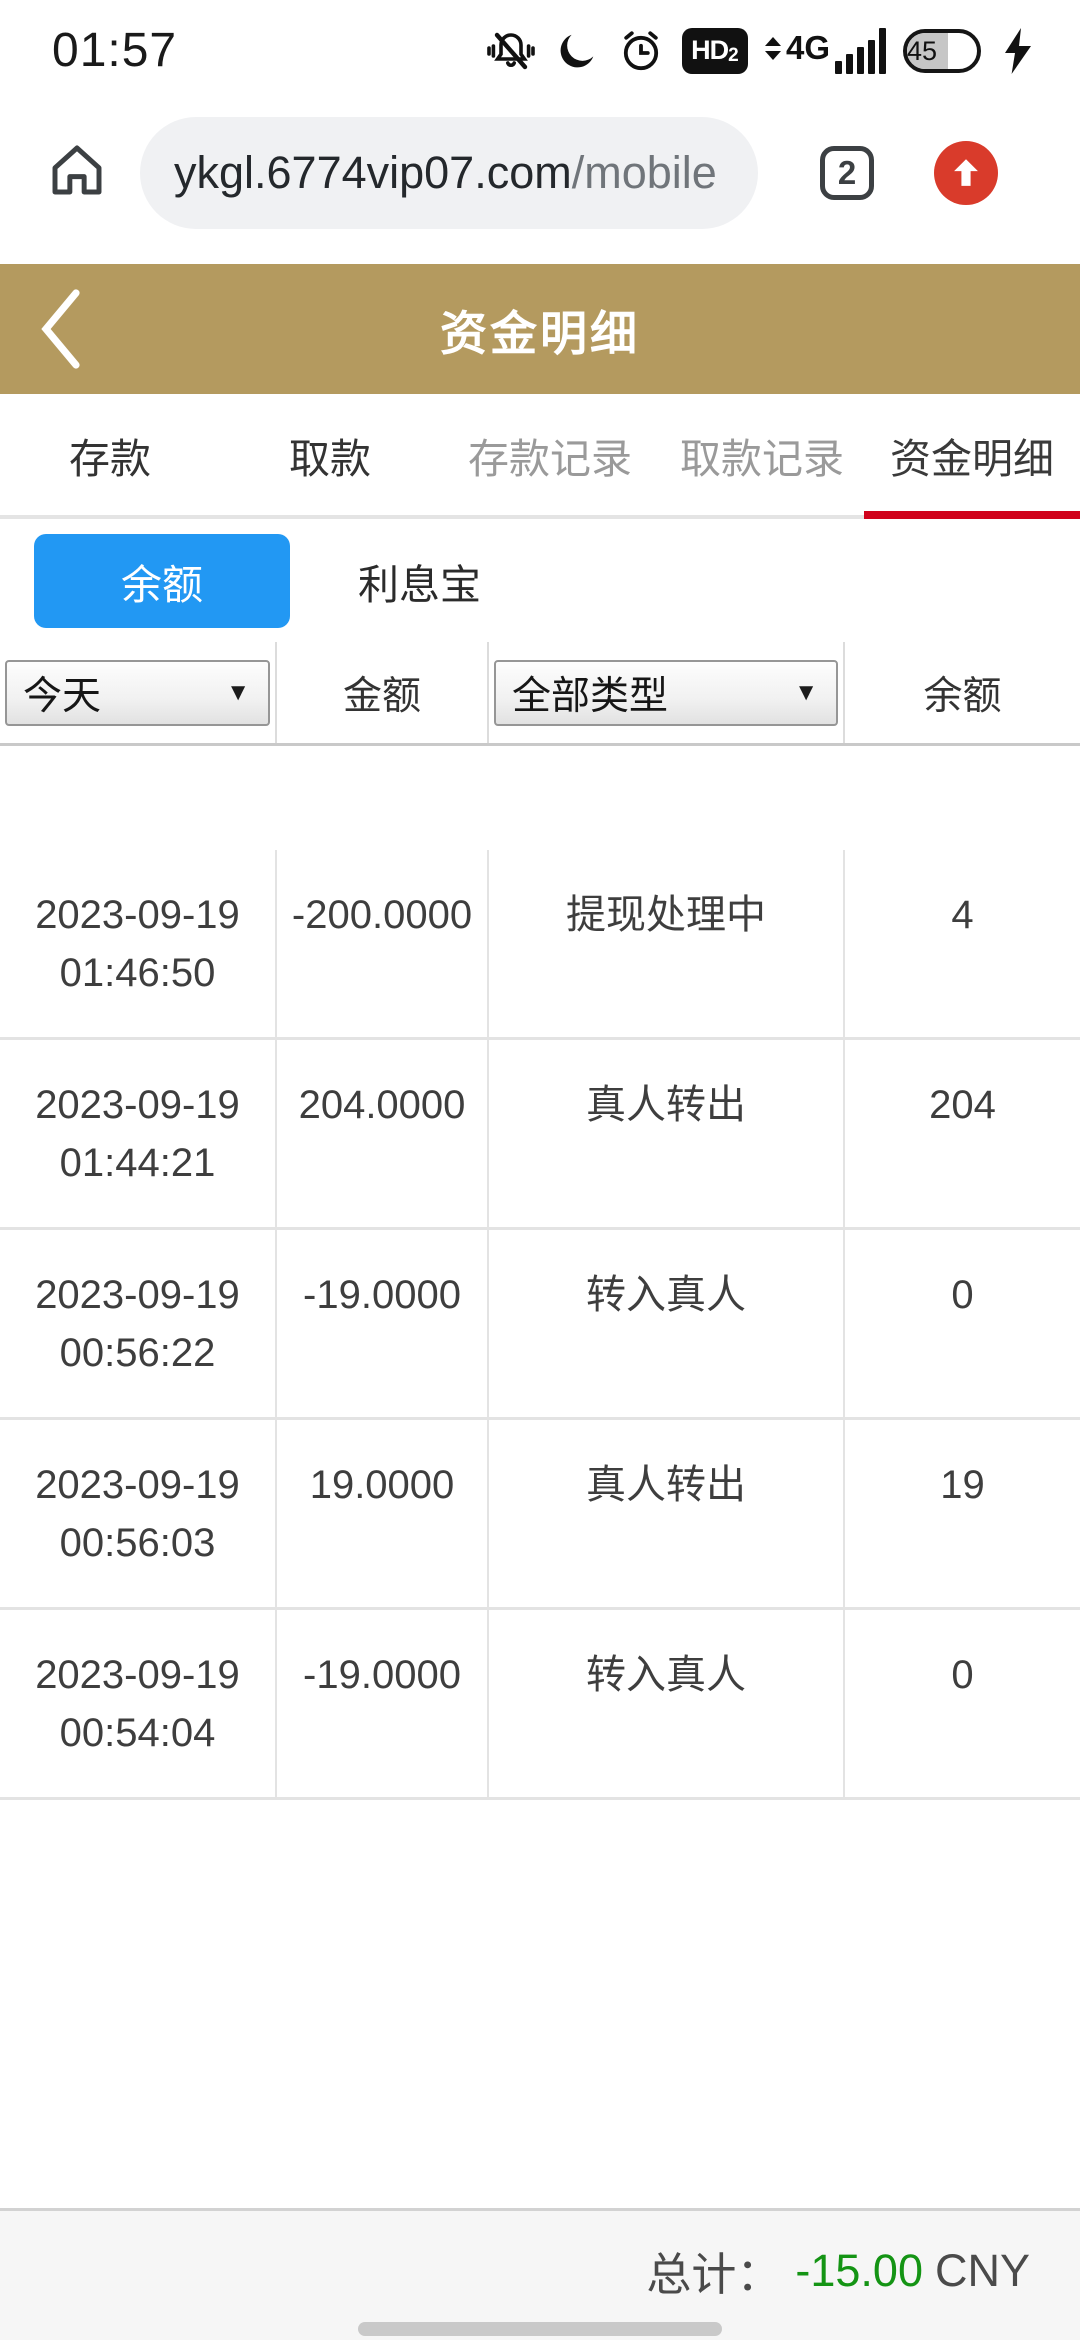 The height and width of the screenshot is (2340, 1080). What do you see at coordinates (138, 1133) in the screenshot?
I see `cell-datetime: 2023-09-19 01:44:21` at bounding box center [138, 1133].